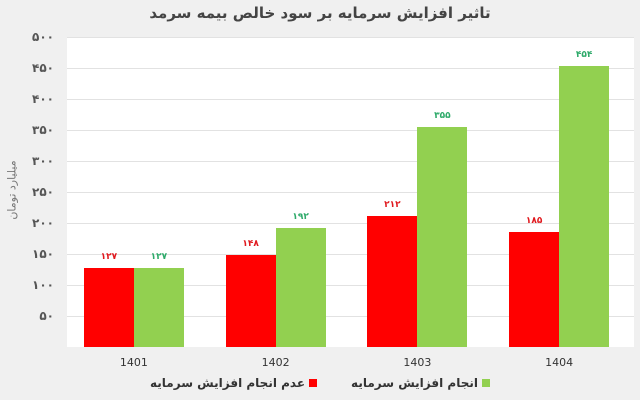  I want to click on data-label: ۳۵۵, so click(442, 115).